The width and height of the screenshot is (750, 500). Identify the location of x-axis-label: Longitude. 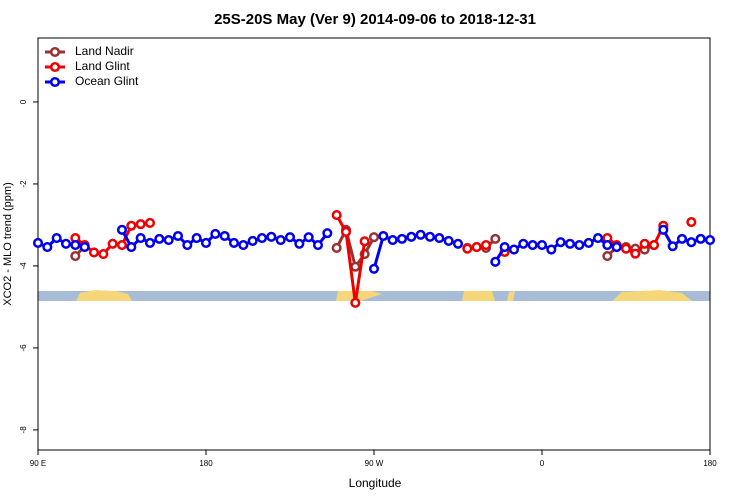
(375, 483).